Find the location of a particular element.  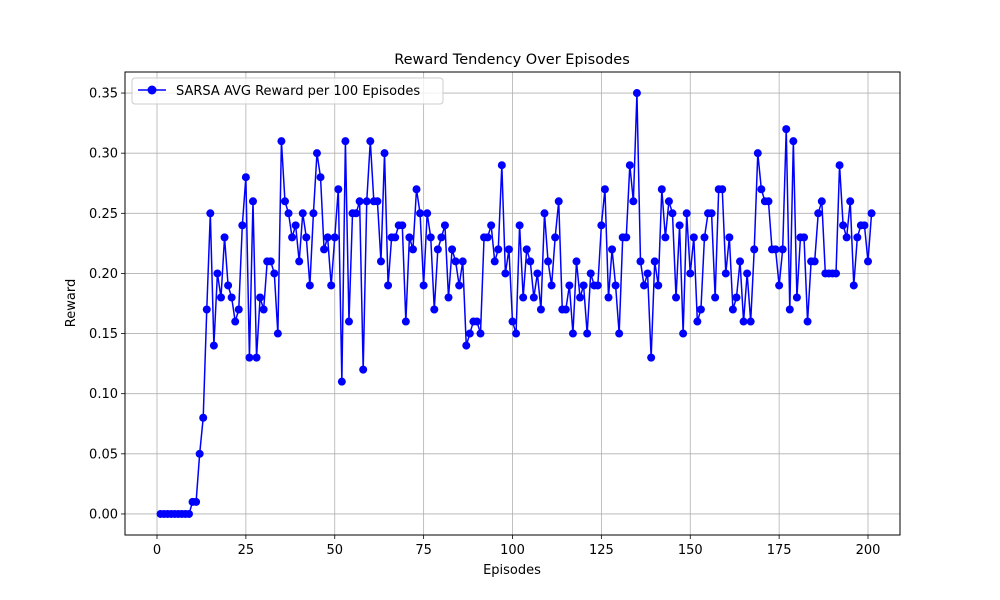

chart-title: Reward Tendency Over Episodes is located at coordinates (512, 60).